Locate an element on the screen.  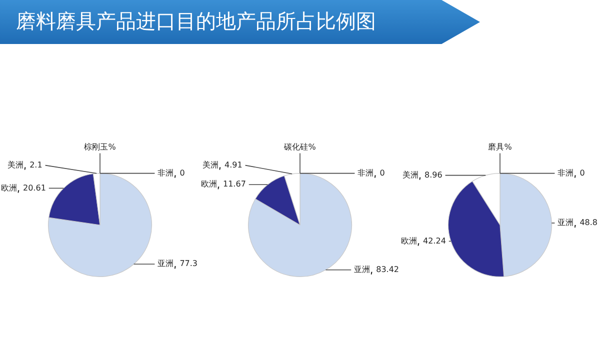
data-label: 2.1 is located at coordinates (36, 165).